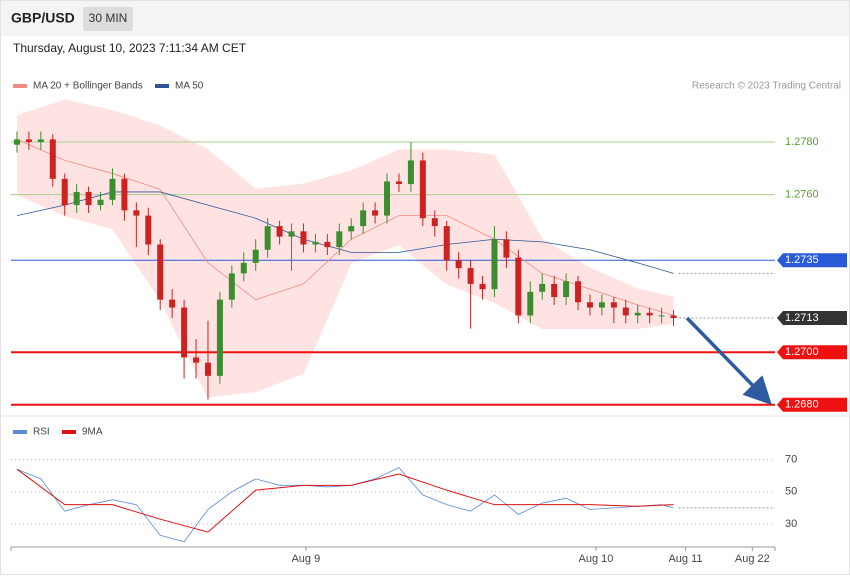 This screenshot has height=581, width=850. I want to click on legend-label: MA 20 + Bollinger Bands, so click(88, 86).